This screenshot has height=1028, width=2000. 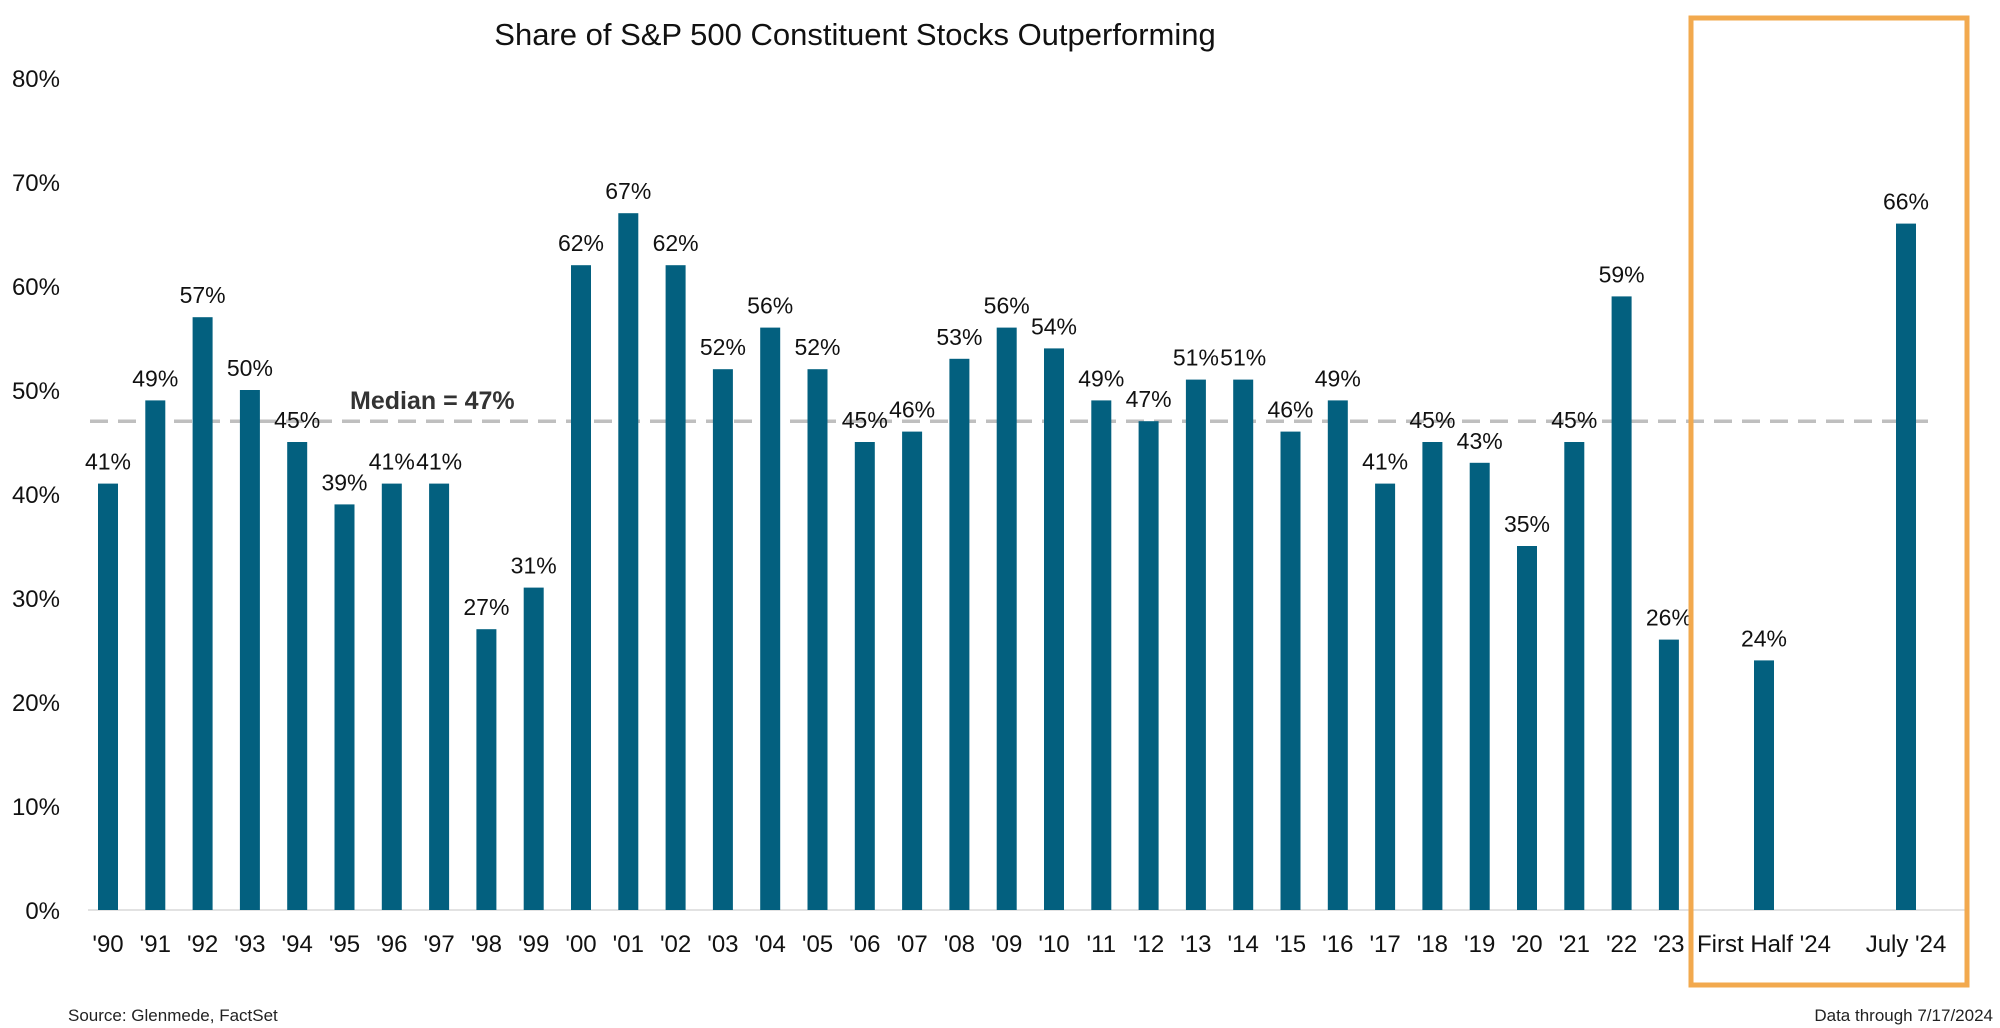 What do you see at coordinates (1903, 1015) in the screenshot?
I see `data-through-note: Data through 7/17/2024` at bounding box center [1903, 1015].